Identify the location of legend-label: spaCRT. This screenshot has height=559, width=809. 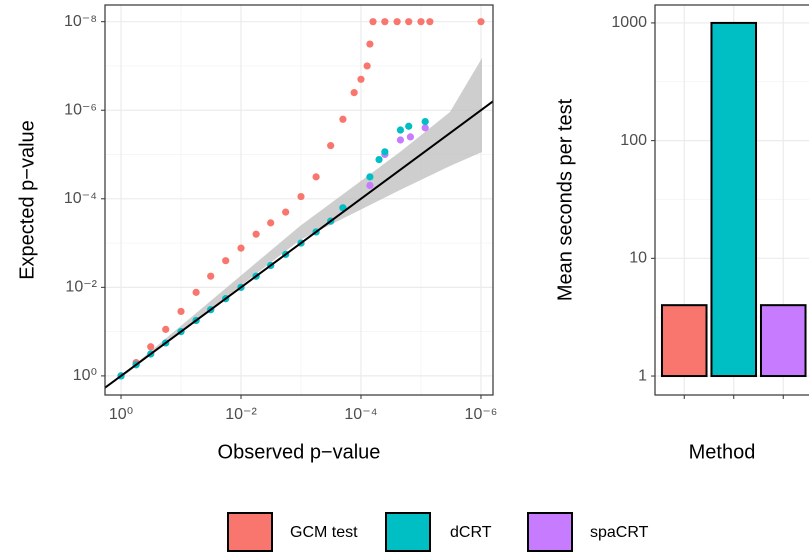
(619, 532).